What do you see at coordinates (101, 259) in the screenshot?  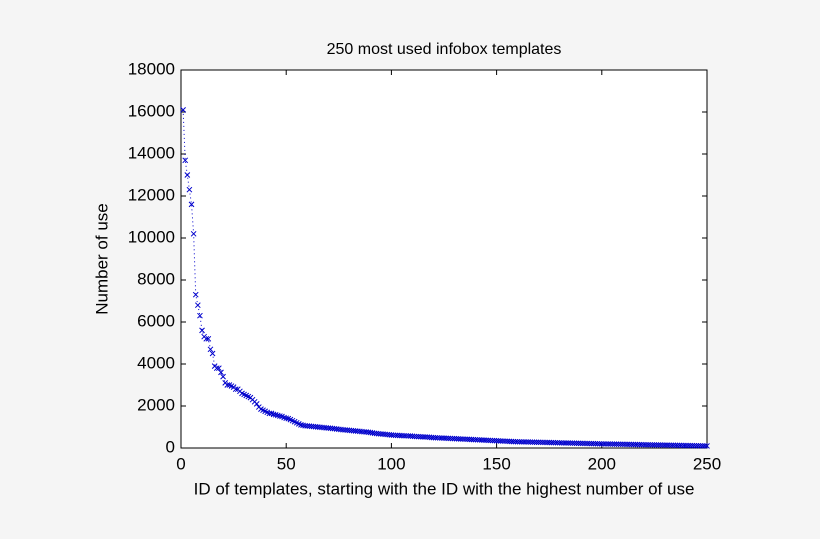 I see `y-axis-label: Number of use` at bounding box center [101, 259].